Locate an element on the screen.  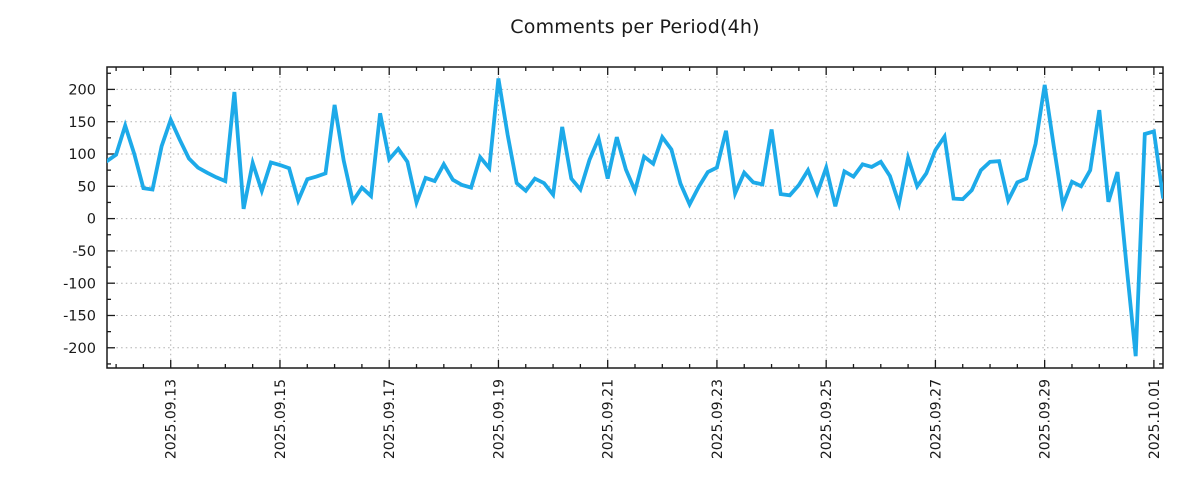
y-tick-label: -150 is located at coordinates (79, 317).